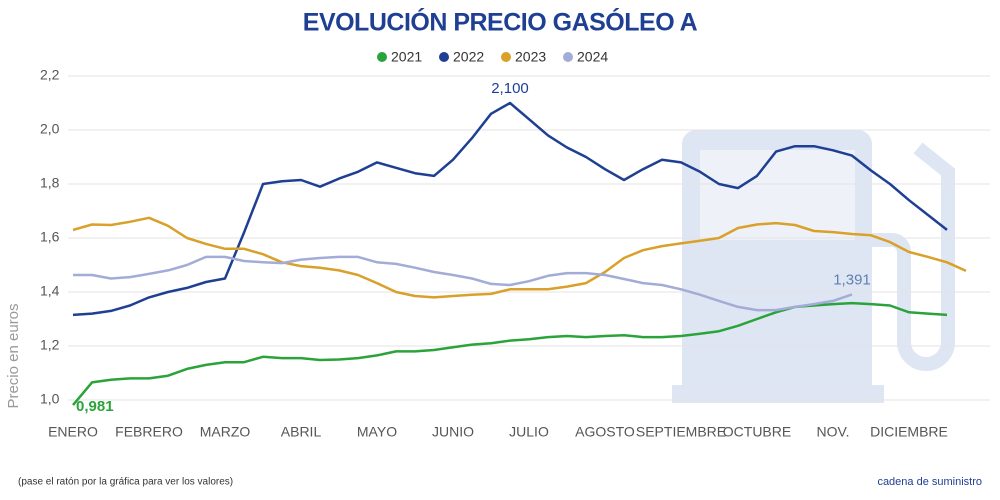 The width and height of the screenshot is (1000, 500). What do you see at coordinates (681, 432) in the screenshot?
I see `x-tick-label: SEPTIEMBRE` at bounding box center [681, 432].